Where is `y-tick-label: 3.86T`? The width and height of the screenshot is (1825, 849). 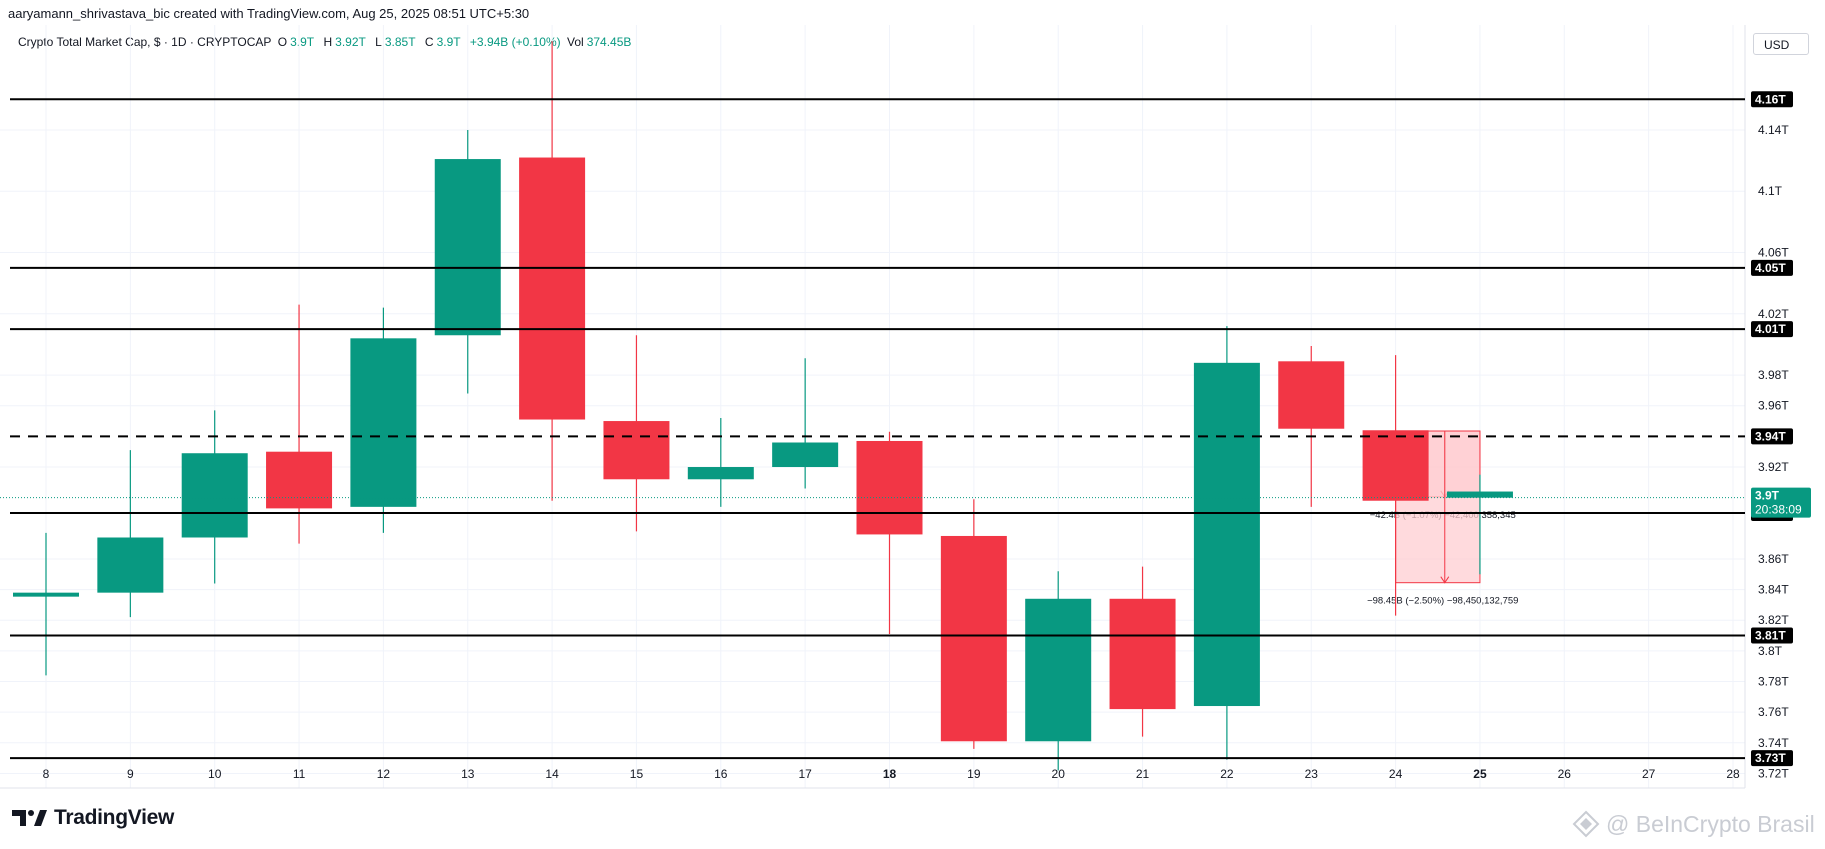 y-tick-label: 3.86T is located at coordinates (1773, 559).